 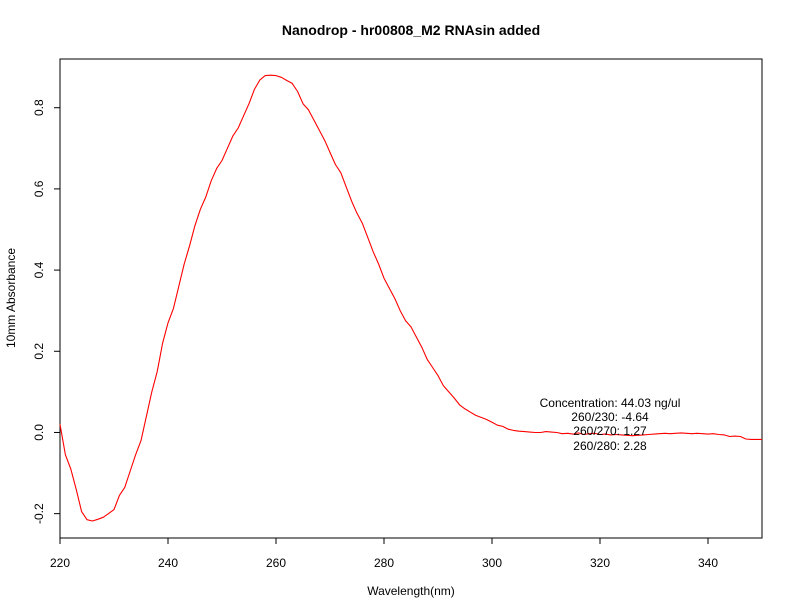 What do you see at coordinates (610, 446) in the screenshot?
I see `ratio-260-280-annotation: 260/280: 2.28` at bounding box center [610, 446].